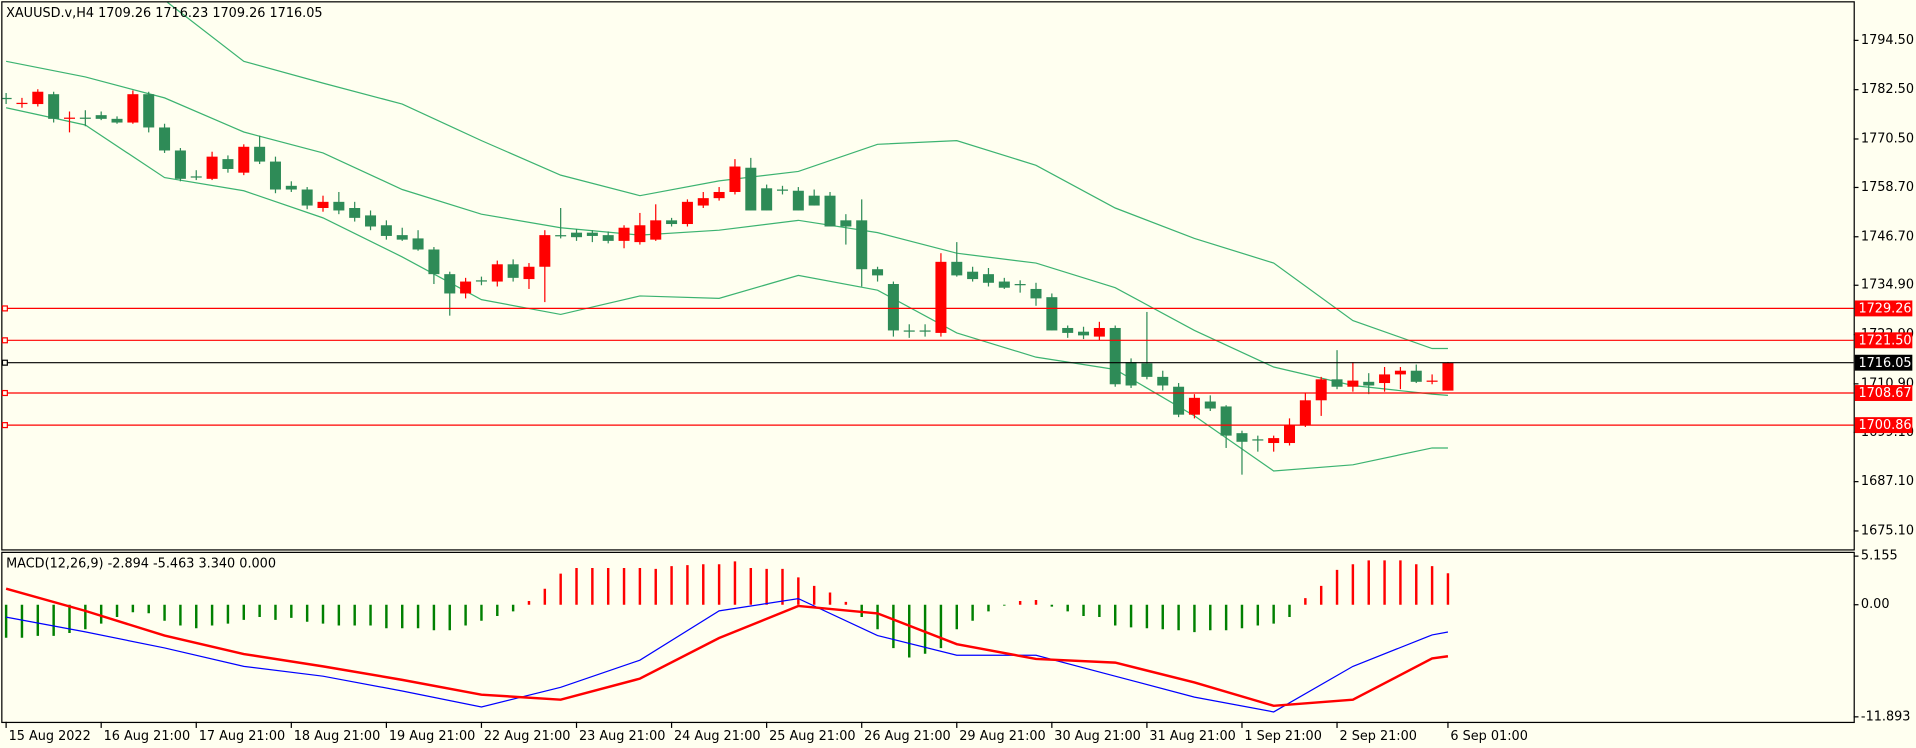 This screenshot has height=748, width=1916. What do you see at coordinates (432, 736) in the screenshot?
I see `x-tick-label: 19 Aug 21:00` at bounding box center [432, 736].